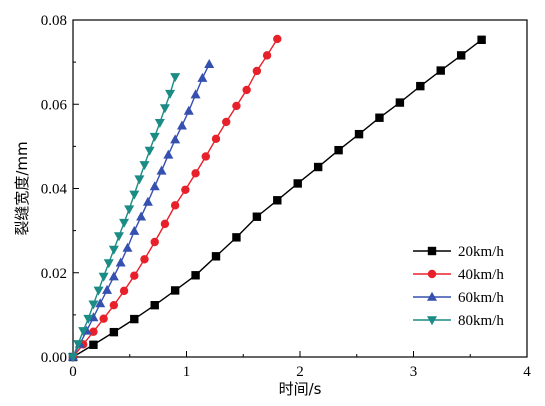 The height and width of the screenshot is (406, 545). What do you see at coordinates (481, 321) in the screenshot?
I see `legend-label: 80km/h` at bounding box center [481, 321].